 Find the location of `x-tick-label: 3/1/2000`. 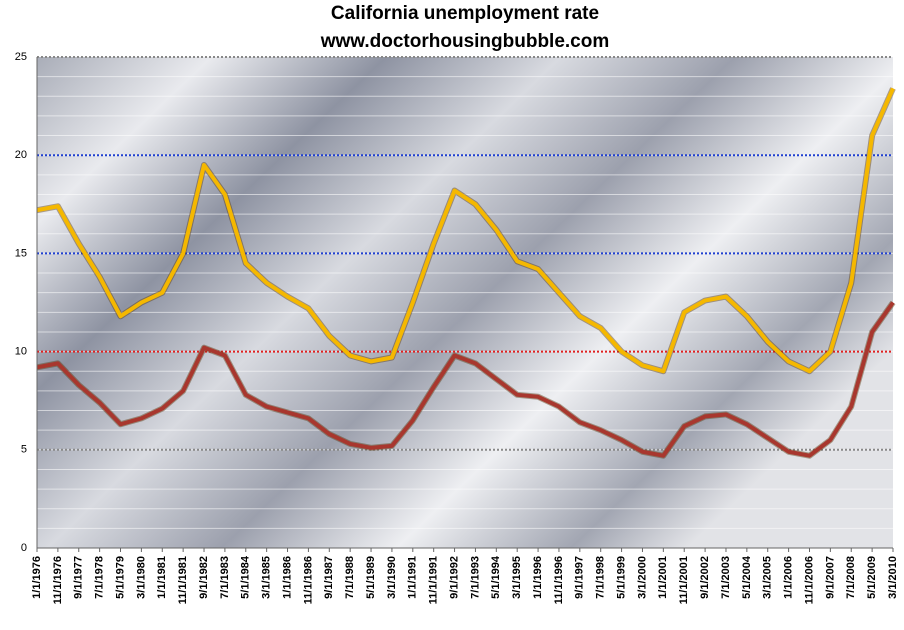

x-tick-label: 3/1/2000 is located at coordinates (642, 577).